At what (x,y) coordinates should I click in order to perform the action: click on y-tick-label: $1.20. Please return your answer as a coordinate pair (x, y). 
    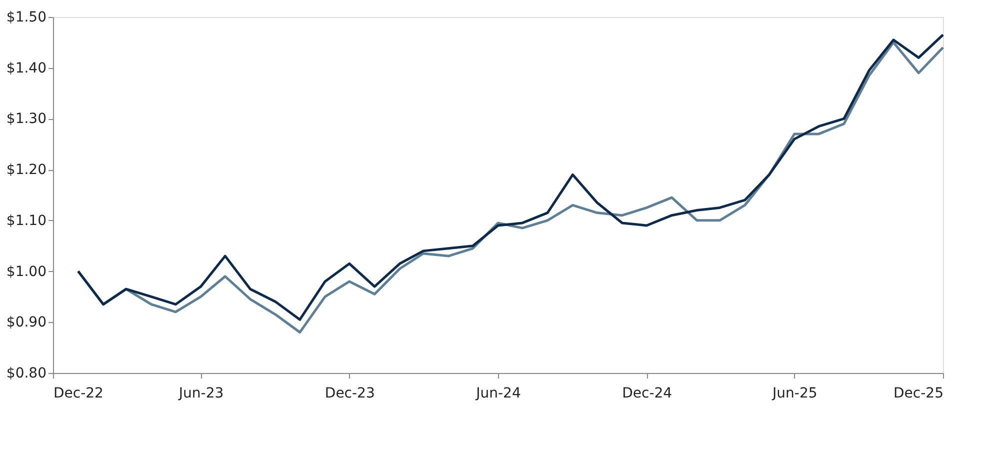
    Looking at the image, I should click on (26, 170).